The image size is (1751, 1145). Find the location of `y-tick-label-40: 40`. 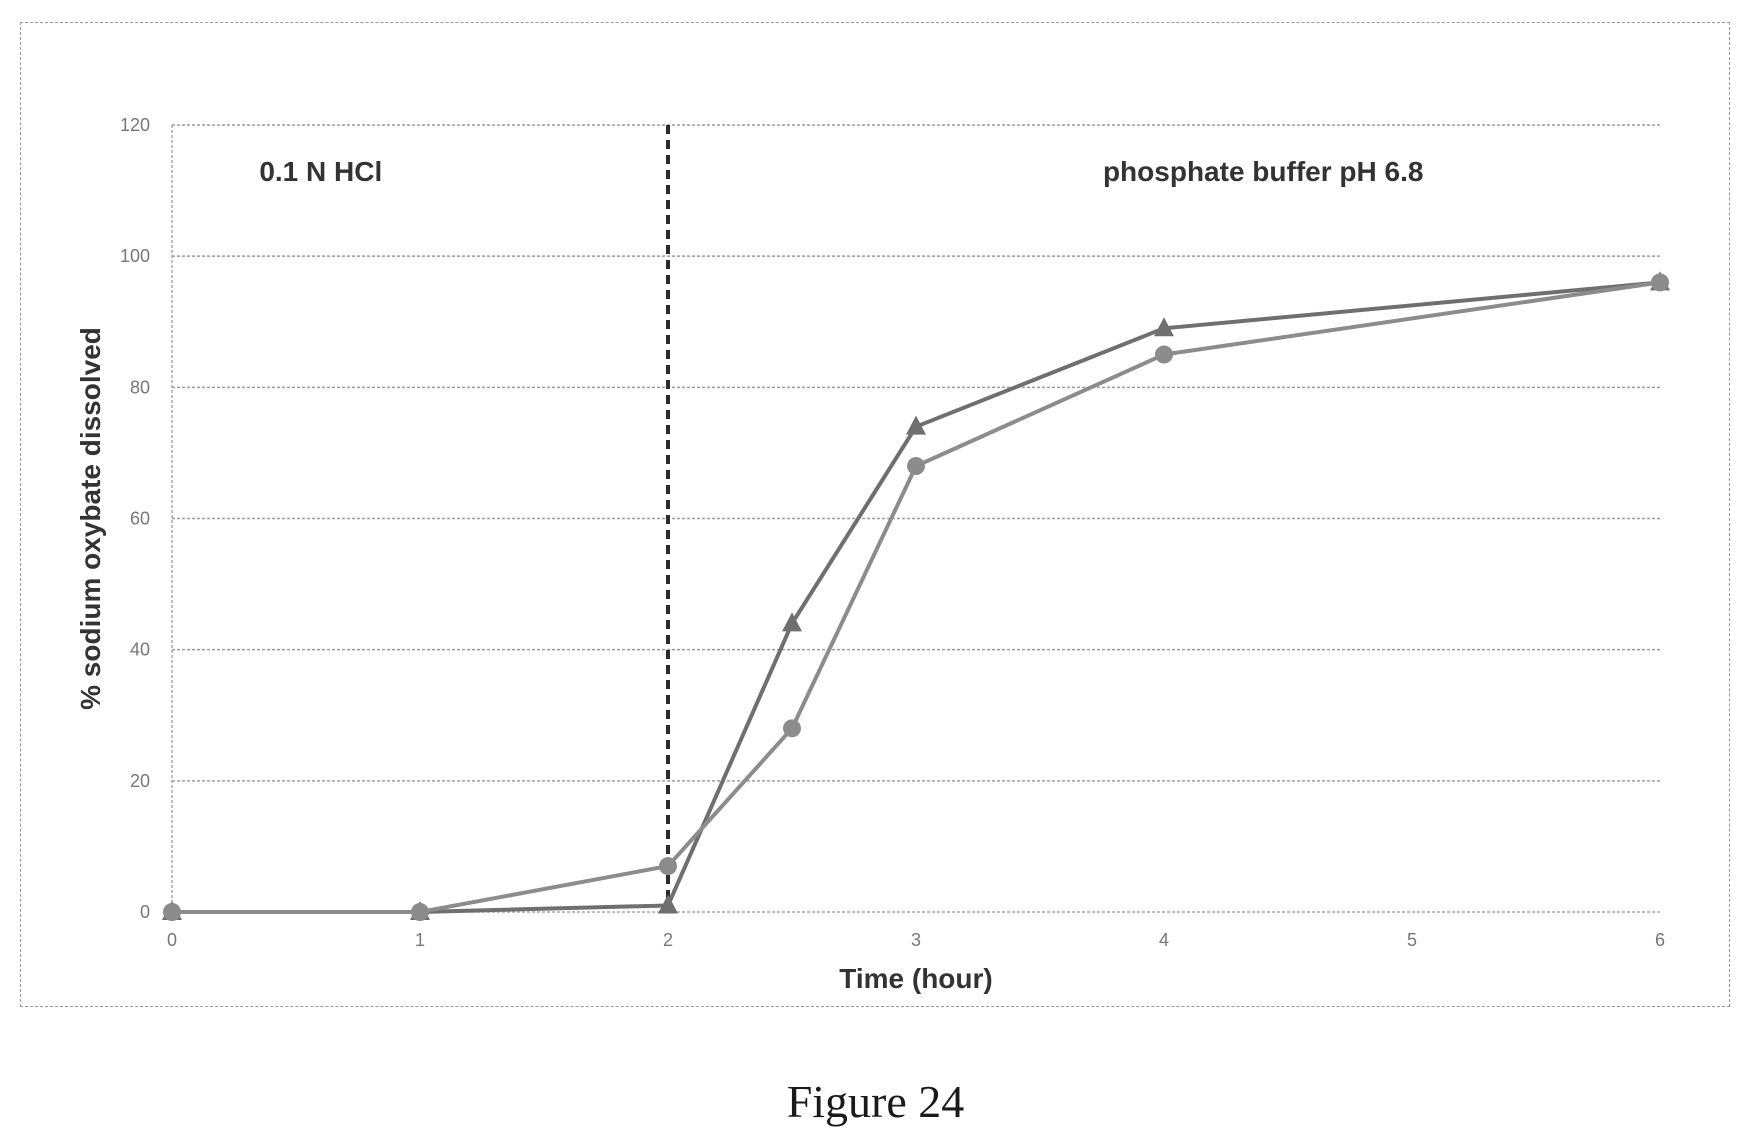

y-tick-label-40: 40 is located at coordinates (140, 650).